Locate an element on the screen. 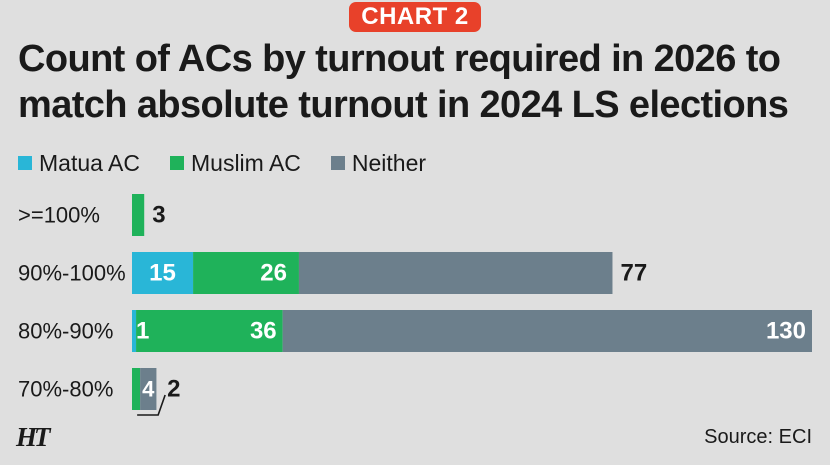 The width and height of the screenshot is (830, 465). data-label: 77 is located at coordinates (633, 273).